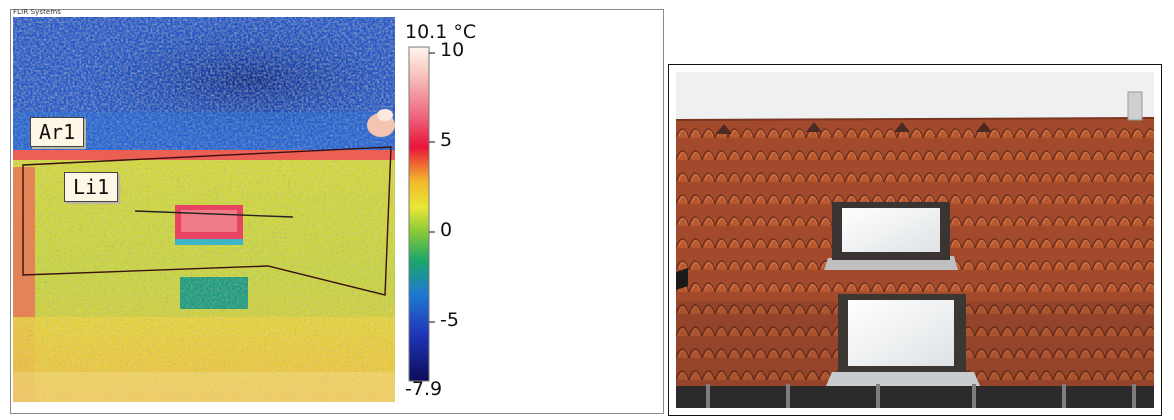 The width and height of the screenshot is (1174, 420). Describe the element at coordinates (424, 389) in the screenshot. I see `scale-min-label: -7.9` at that location.